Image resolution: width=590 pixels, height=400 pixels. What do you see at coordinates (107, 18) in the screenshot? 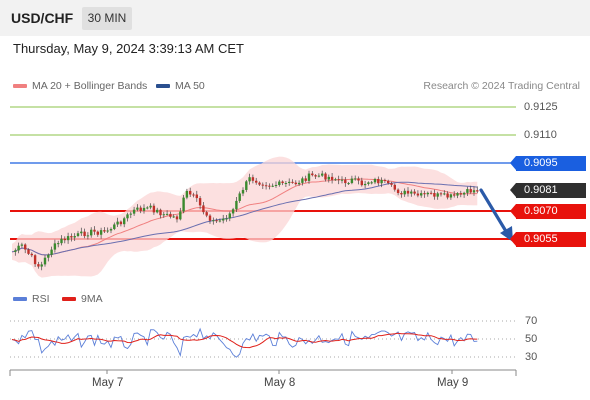
I see `timeframe-badge: 30 MIN` at bounding box center [107, 18].